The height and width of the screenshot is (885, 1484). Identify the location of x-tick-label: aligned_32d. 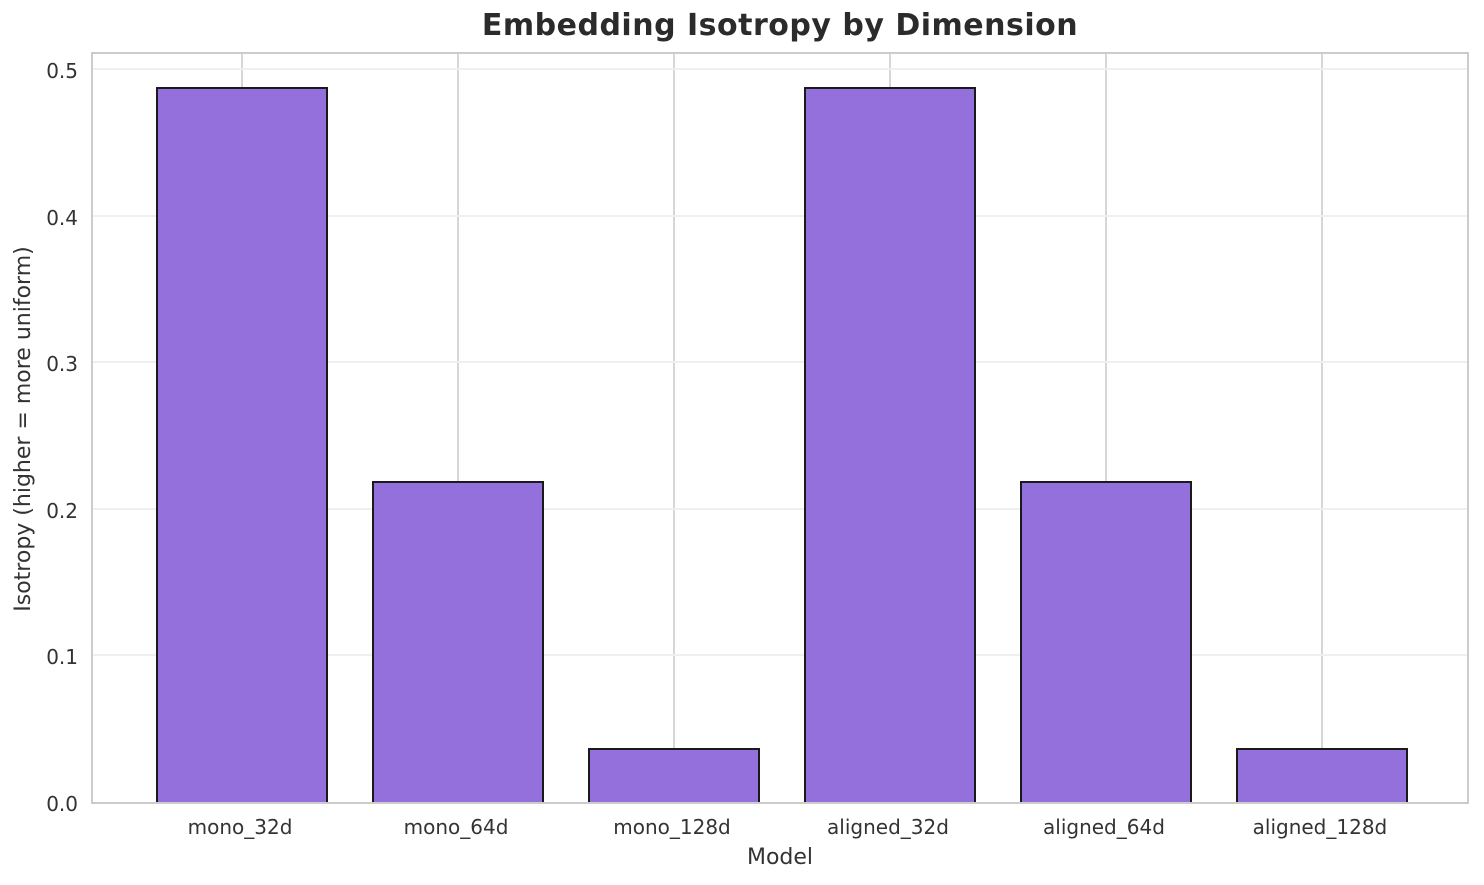
(888, 827).